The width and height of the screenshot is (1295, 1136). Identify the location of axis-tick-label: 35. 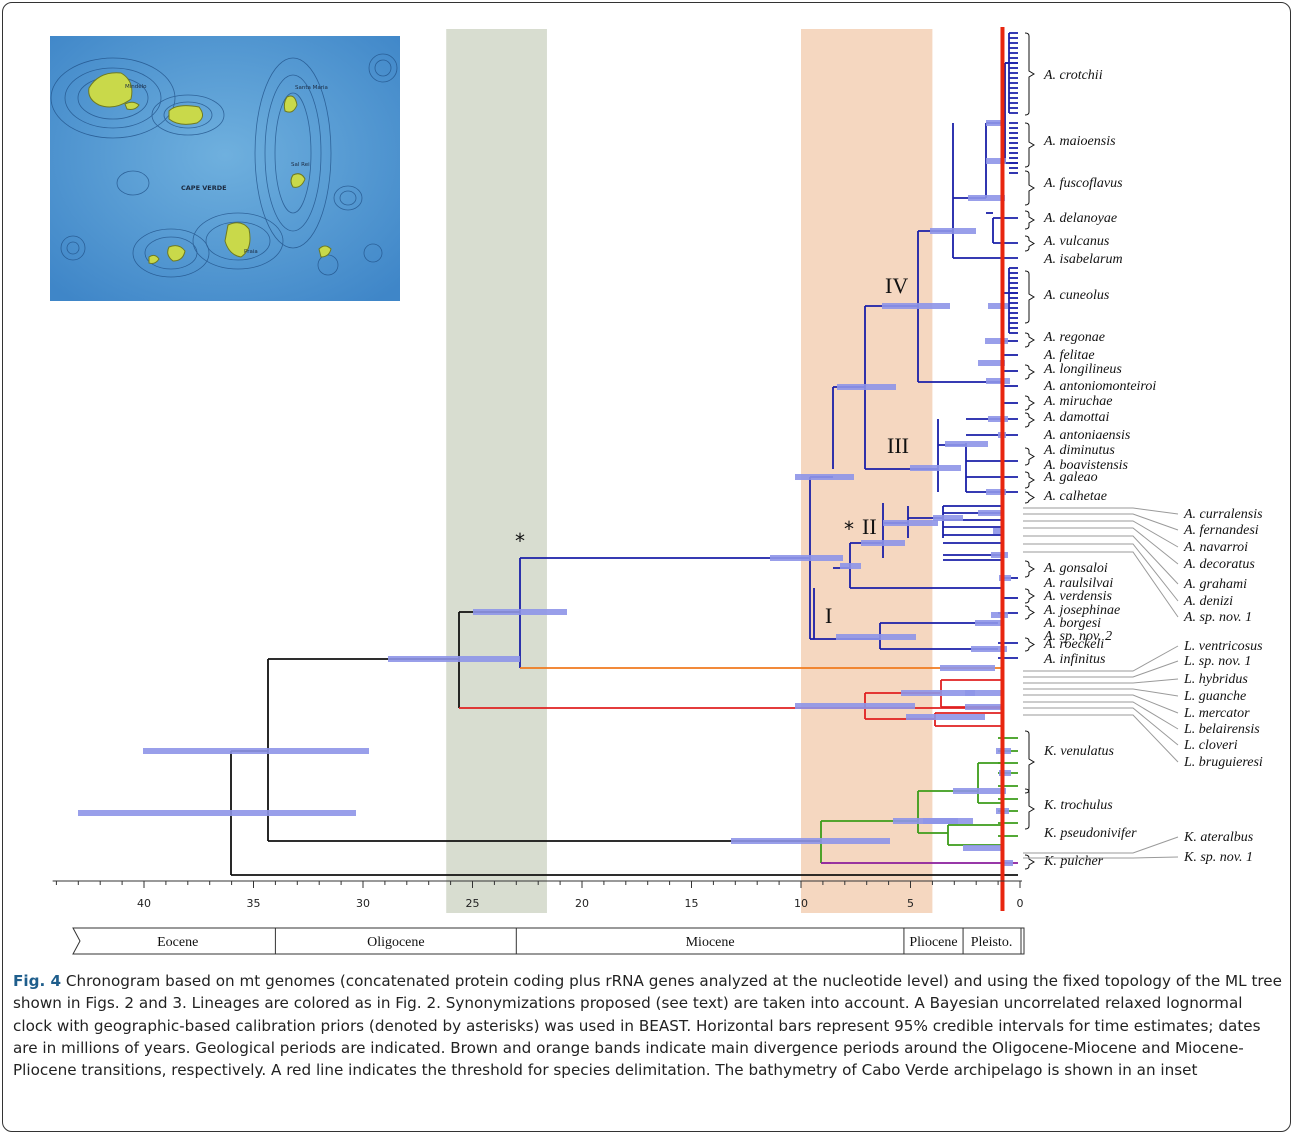
(254, 903).